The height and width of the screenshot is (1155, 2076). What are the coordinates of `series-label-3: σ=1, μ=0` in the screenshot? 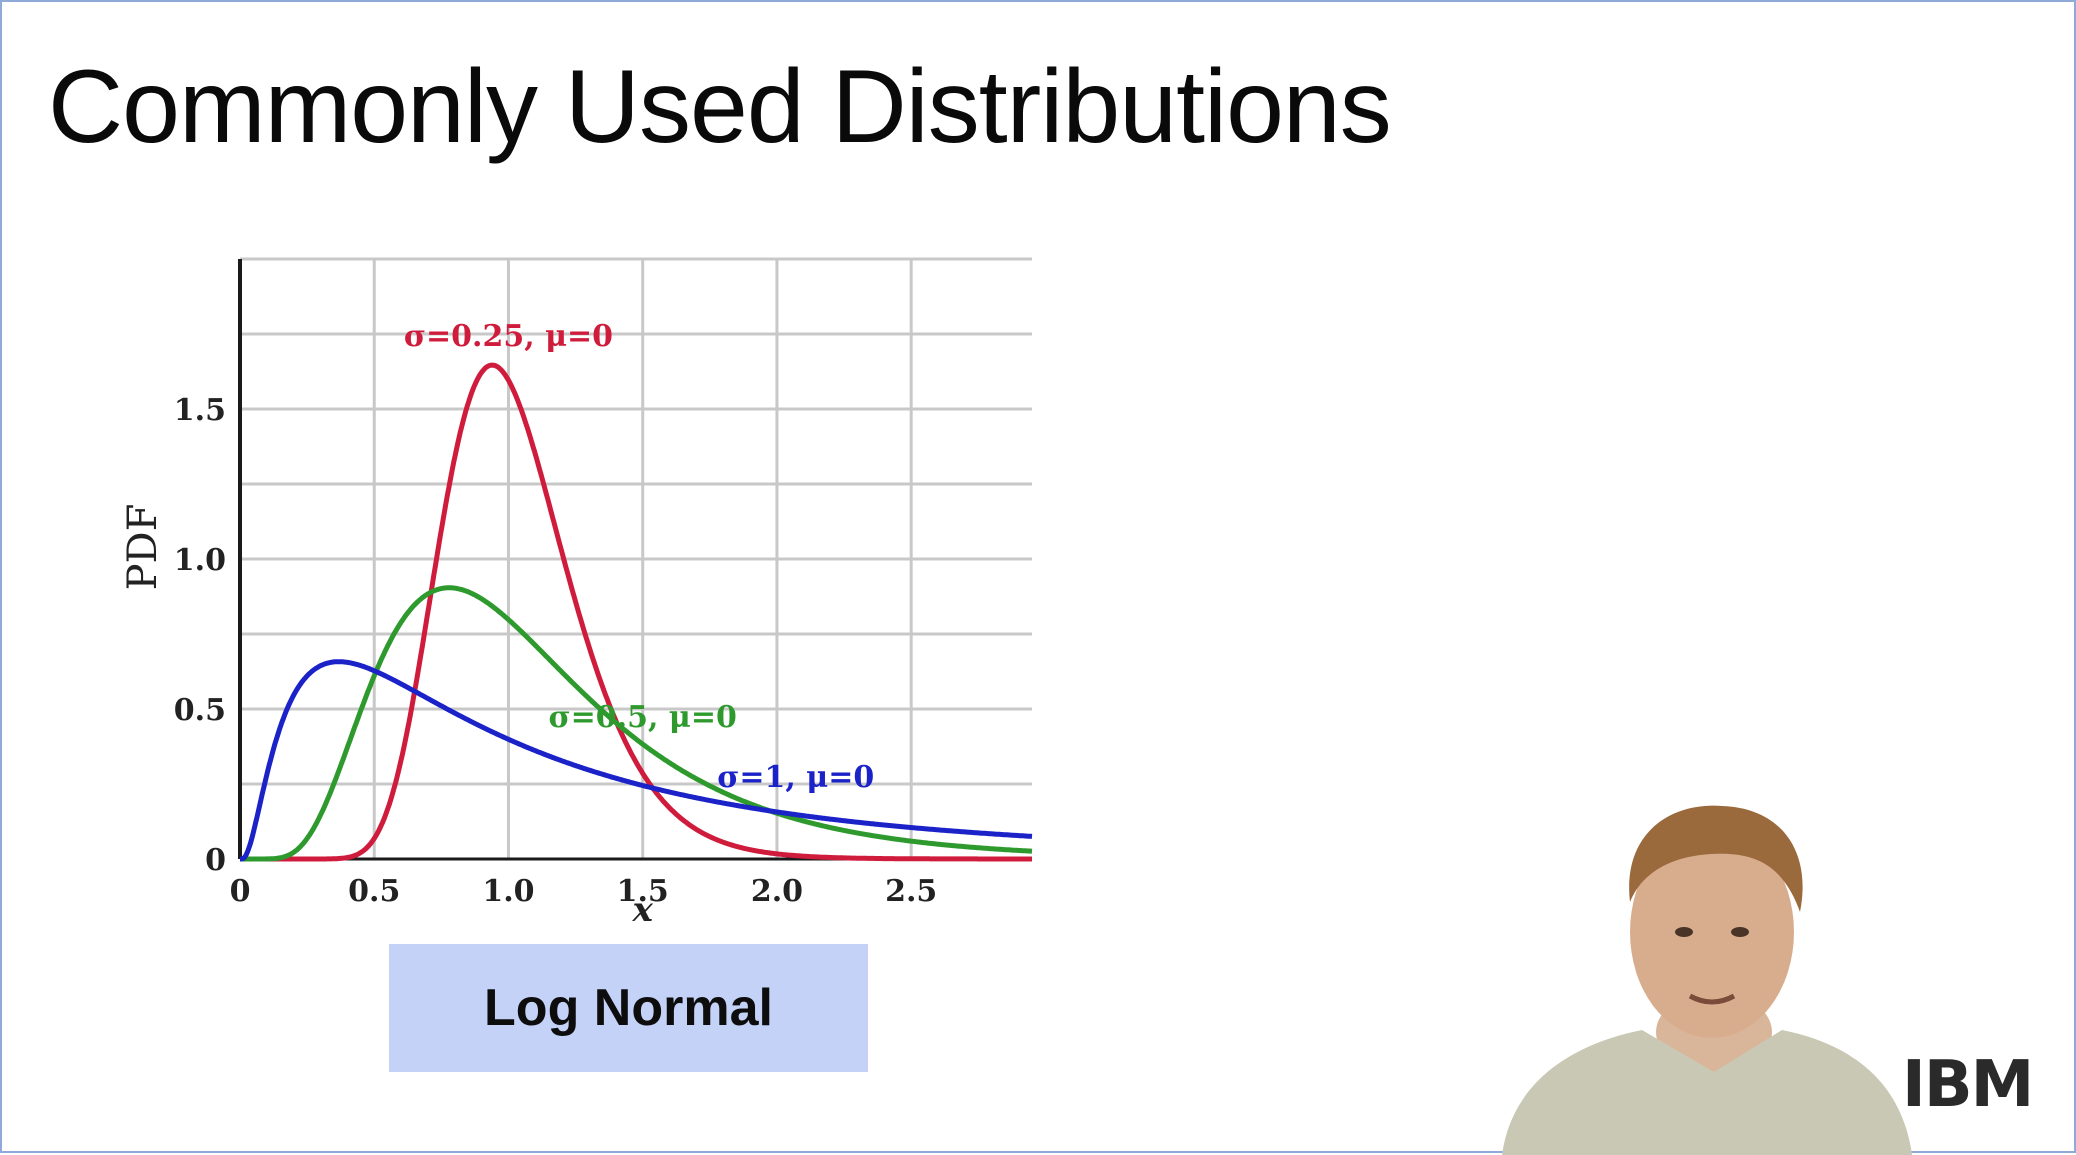 It's located at (795, 777).